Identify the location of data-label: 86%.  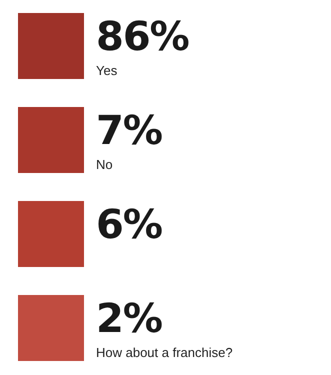
(142, 37).